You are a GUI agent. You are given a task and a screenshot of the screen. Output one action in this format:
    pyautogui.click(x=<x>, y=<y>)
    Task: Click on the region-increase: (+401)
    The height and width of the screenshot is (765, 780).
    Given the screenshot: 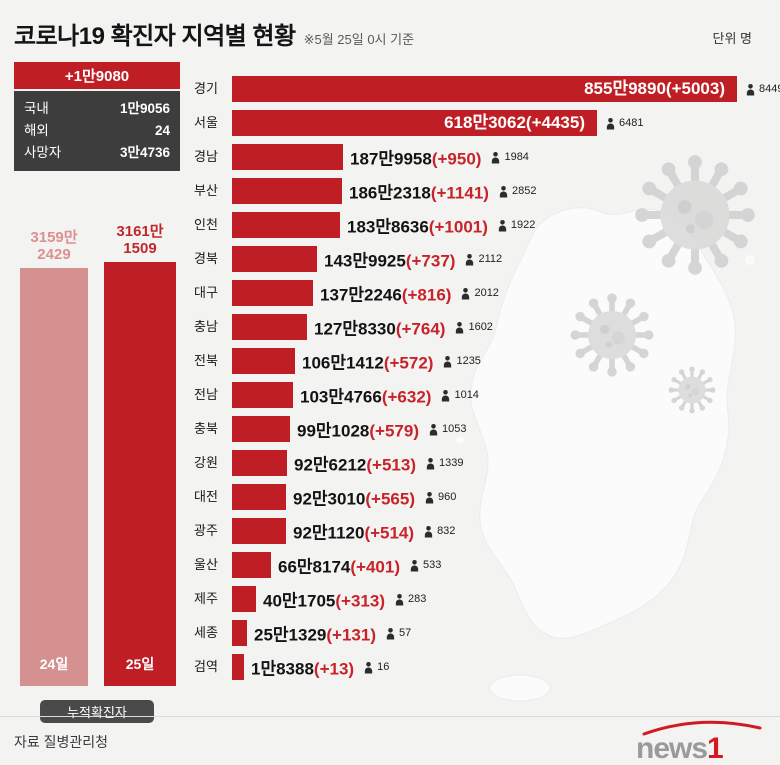 What is the action you would take?
    pyautogui.click(x=375, y=567)
    